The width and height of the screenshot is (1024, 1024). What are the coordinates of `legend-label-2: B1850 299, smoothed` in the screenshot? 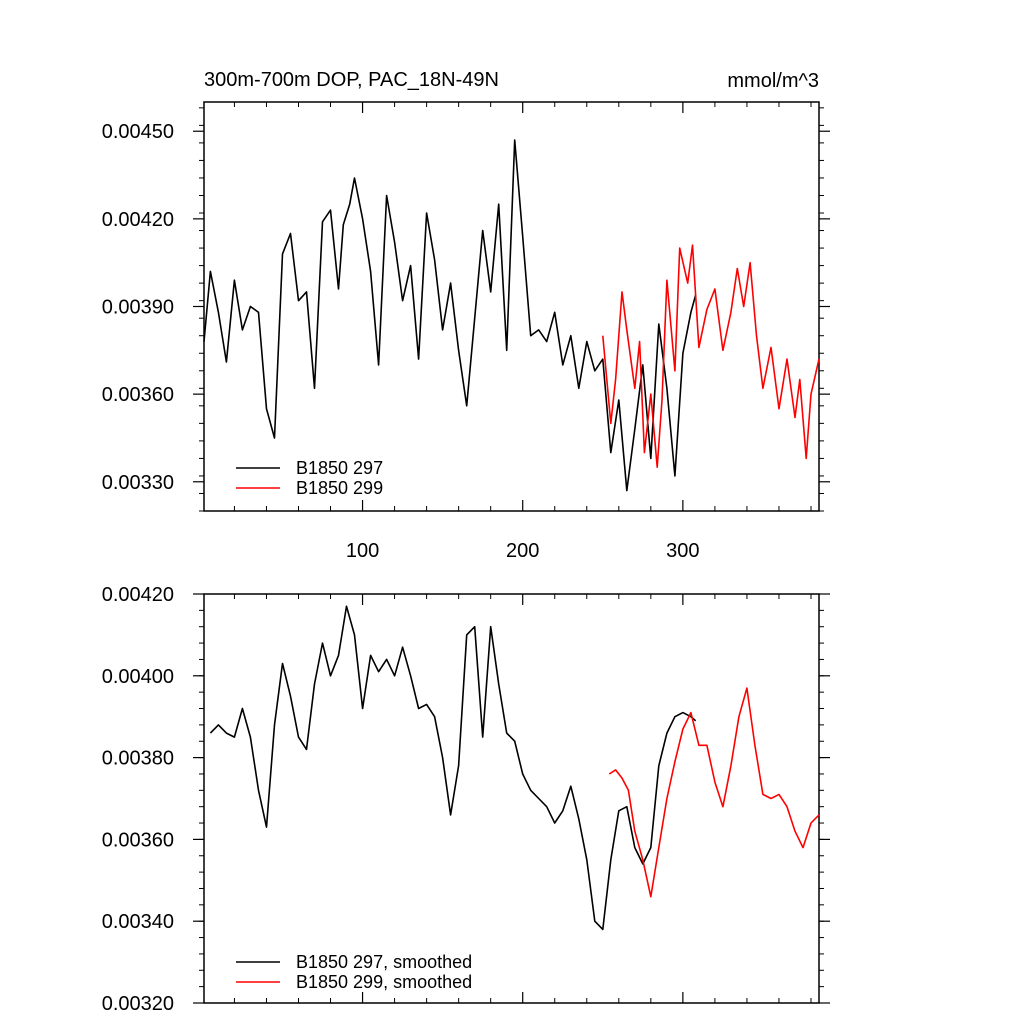 It's located at (384, 982).